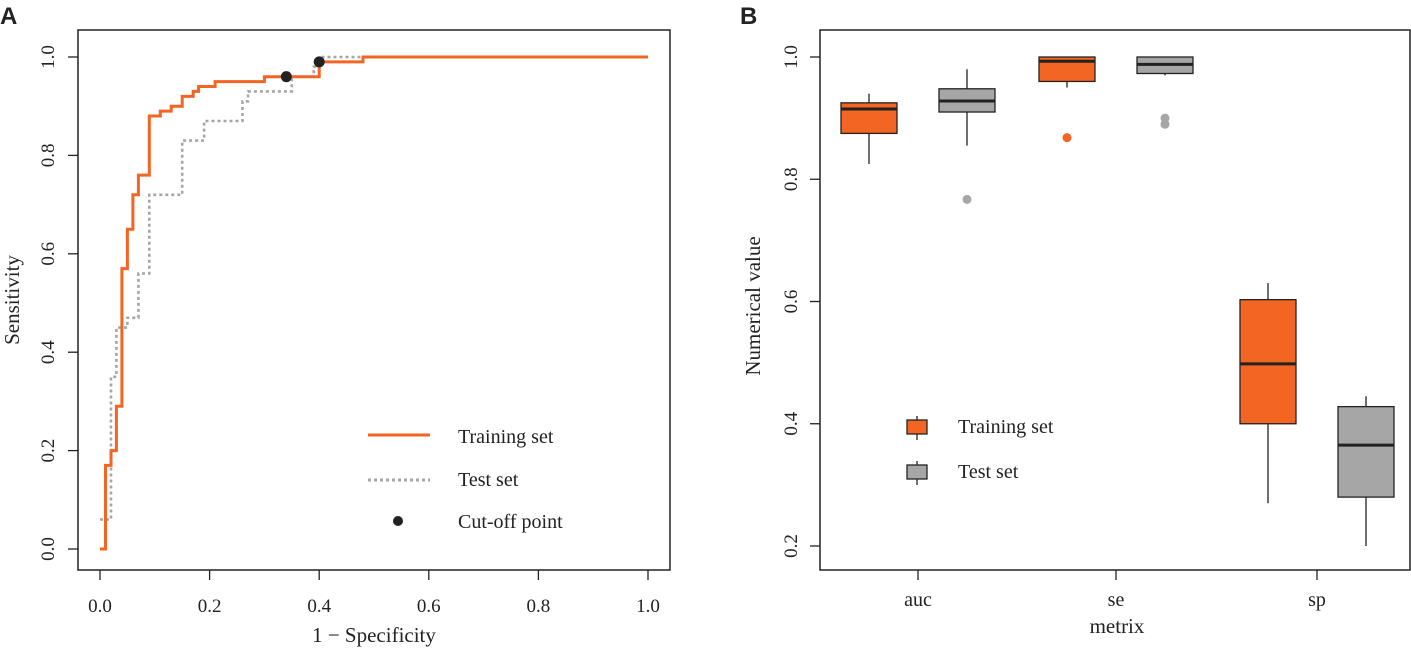  Describe the element at coordinates (374, 635) in the screenshot. I see `panel-a-x-axis-label: 1 − Specificity` at that location.